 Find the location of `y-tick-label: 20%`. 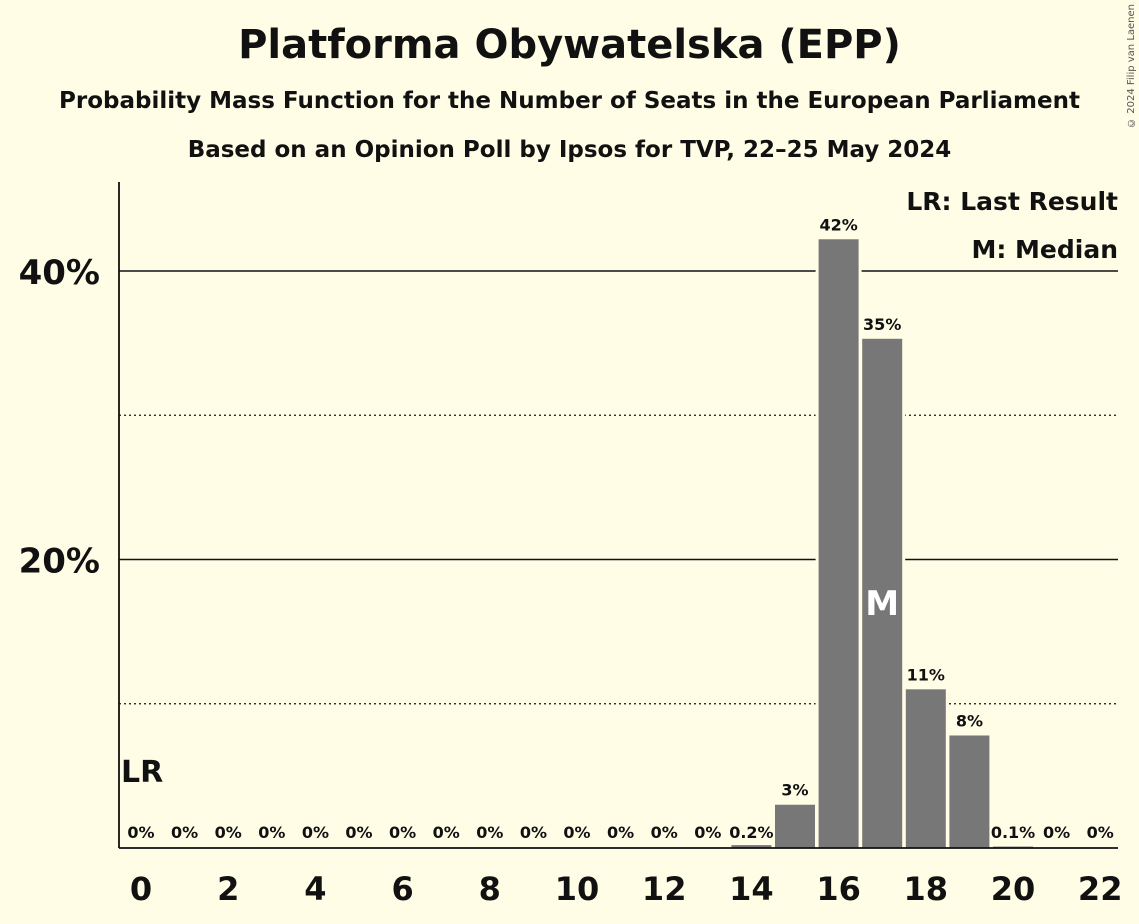

y-tick-label: 20% is located at coordinates (59, 562).